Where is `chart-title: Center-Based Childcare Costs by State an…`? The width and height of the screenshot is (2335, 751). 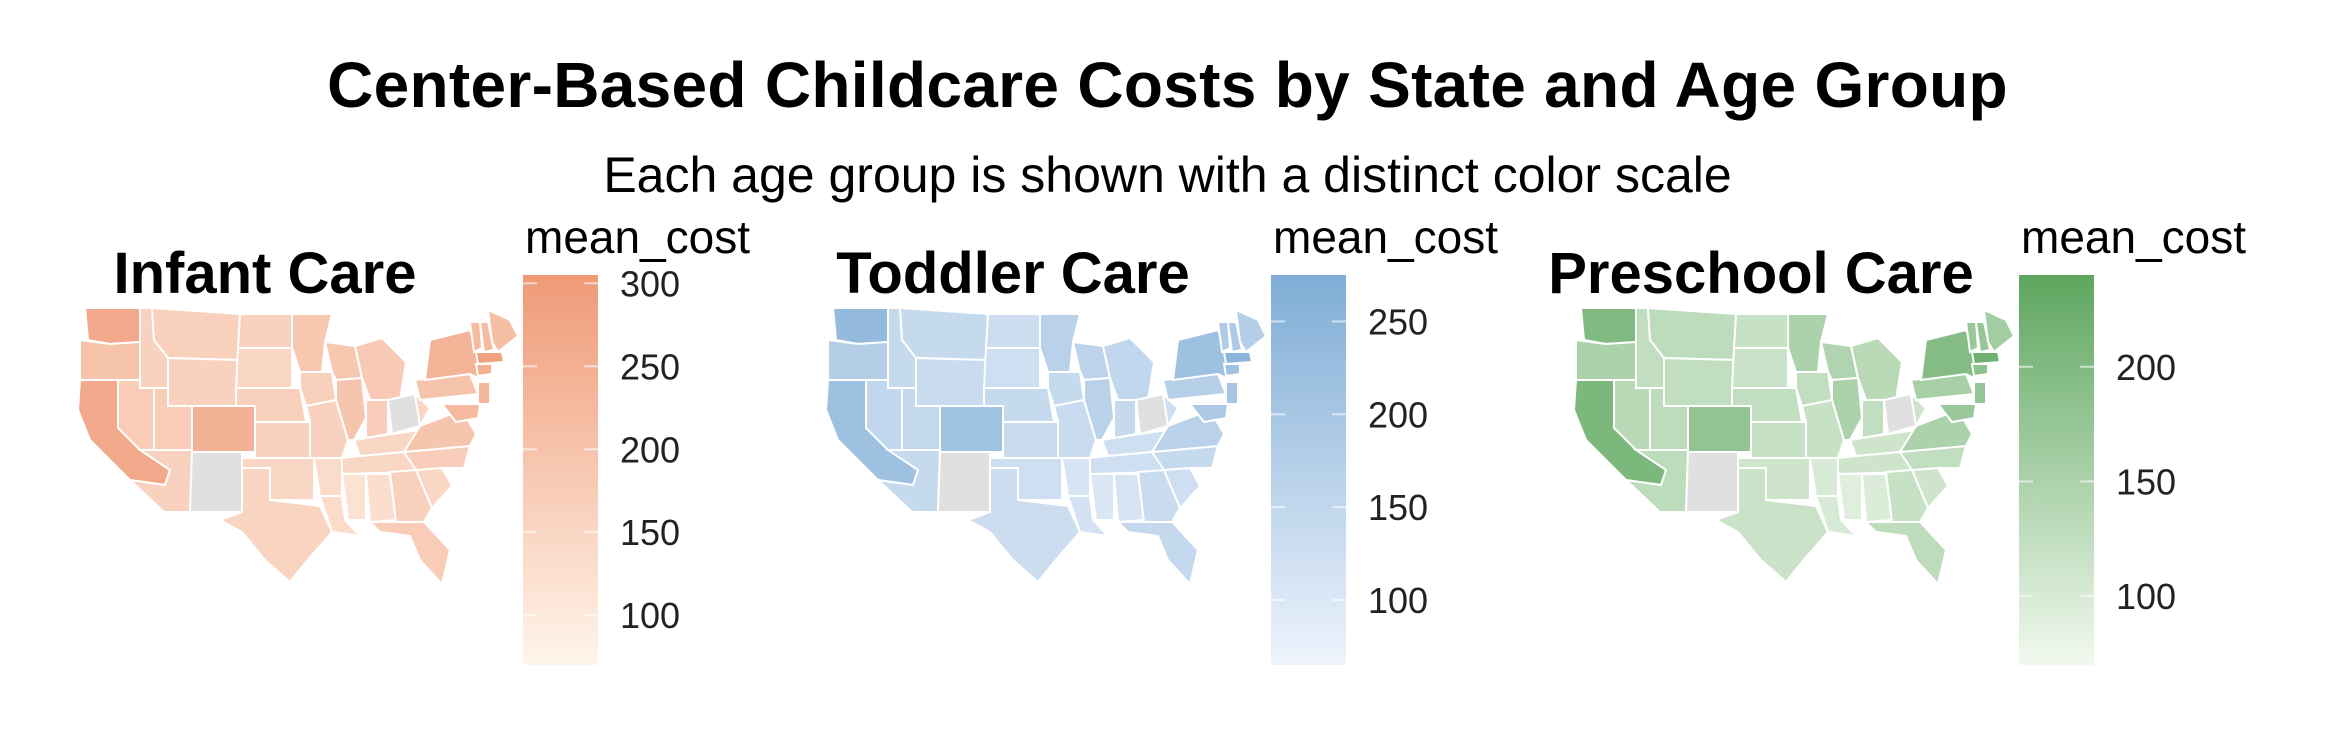 chart-title: Center-Based Childcare Costs by State an… is located at coordinates (1167, 85).